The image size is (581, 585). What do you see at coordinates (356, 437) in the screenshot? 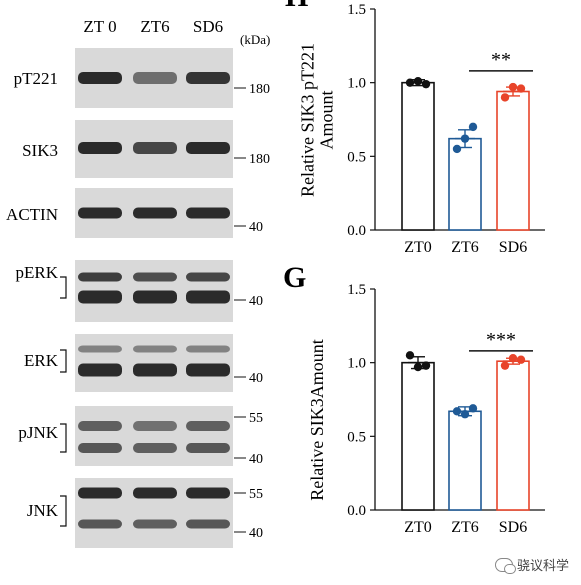
I see `y-tick-label: 0.5` at bounding box center [356, 437].